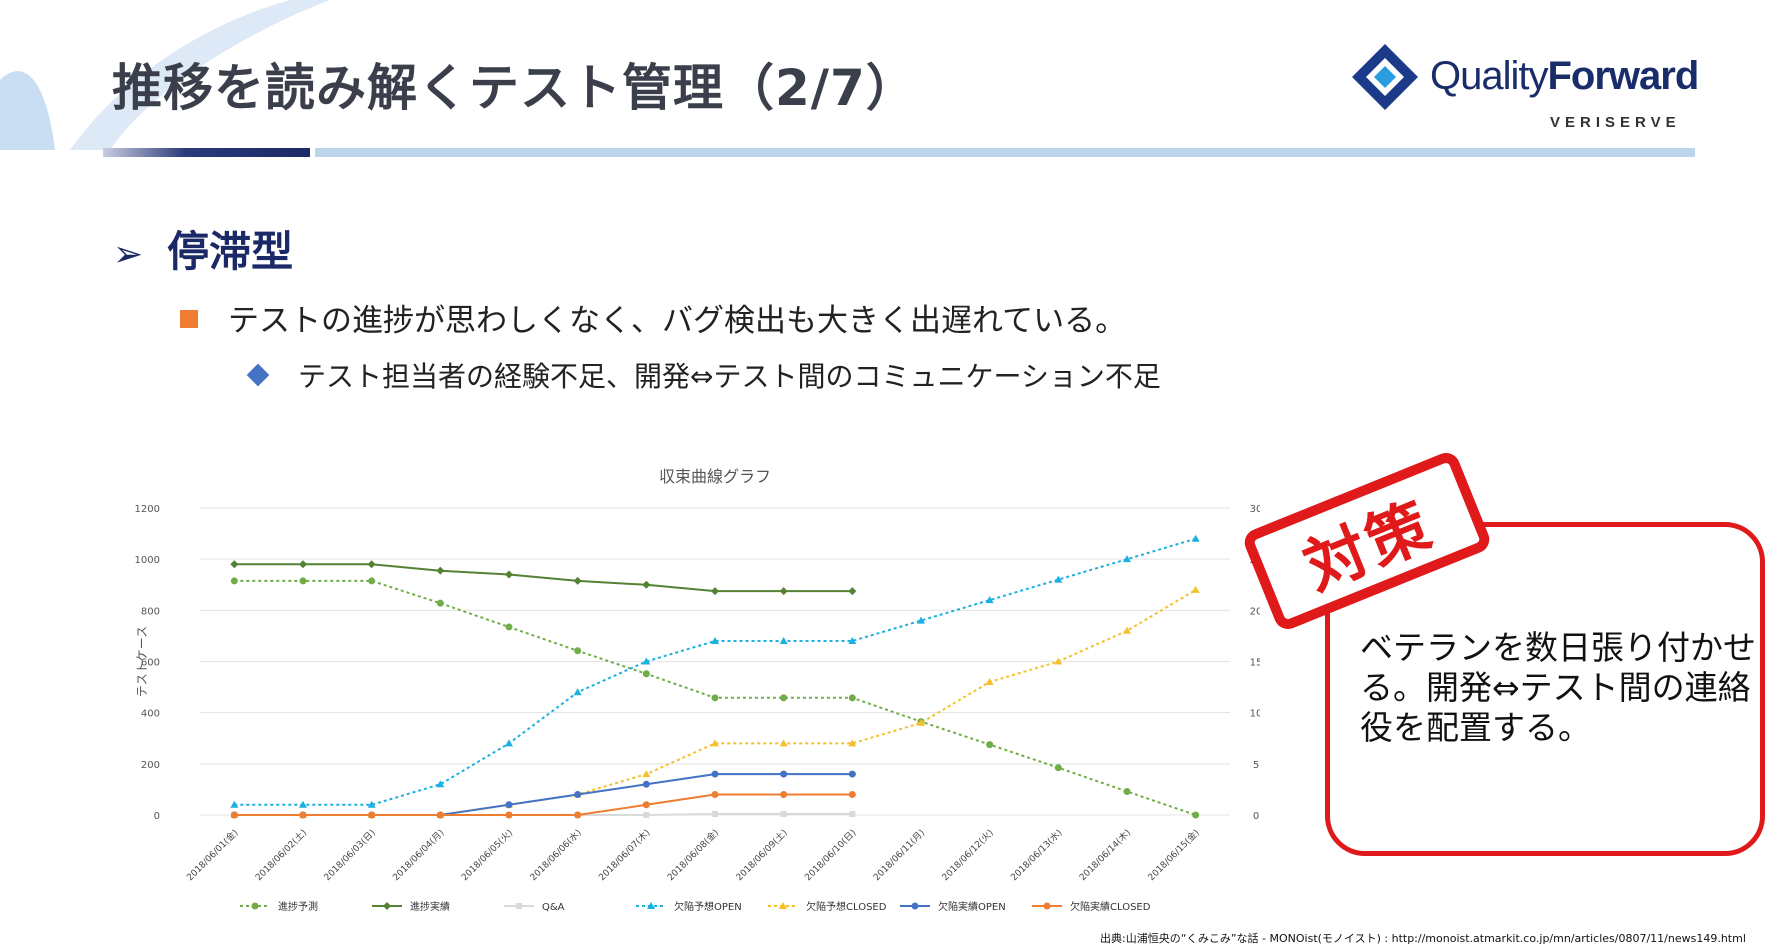 This screenshot has height=948, width=1788. I want to click on y2-tick-label: 5, so click(1256, 765).